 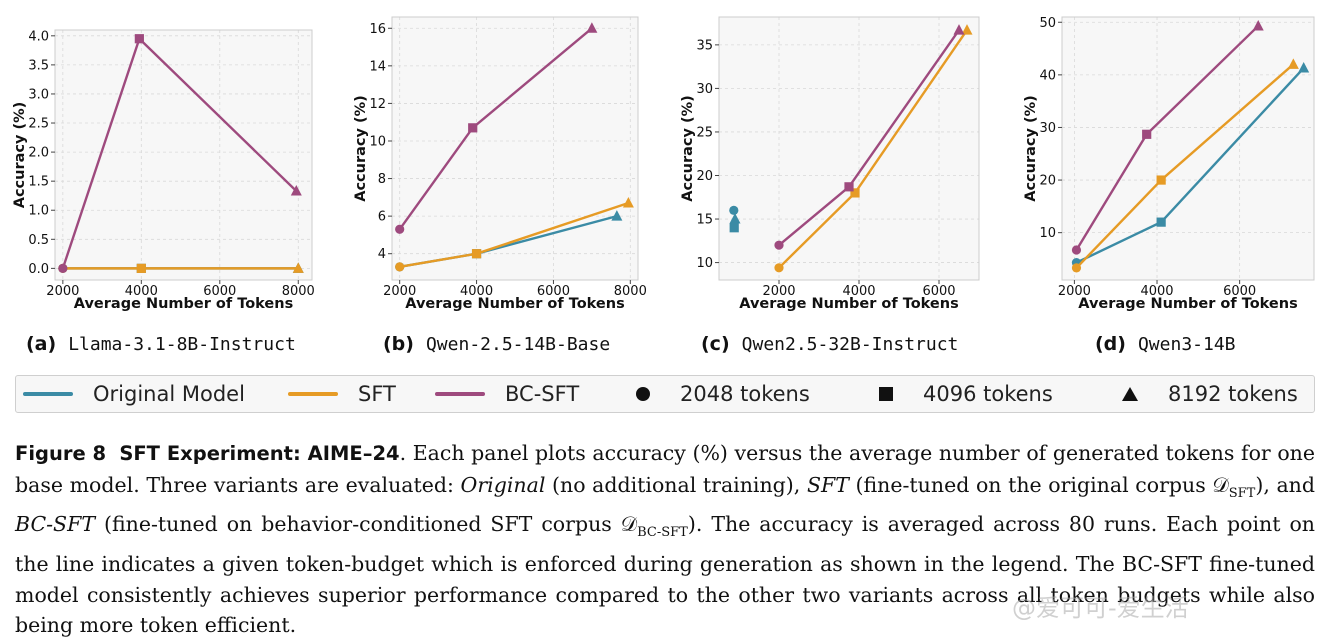 What do you see at coordinates (377, 104) in the screenshot?
I see `y-tick-label: 12` at bounding box center [377, 104].